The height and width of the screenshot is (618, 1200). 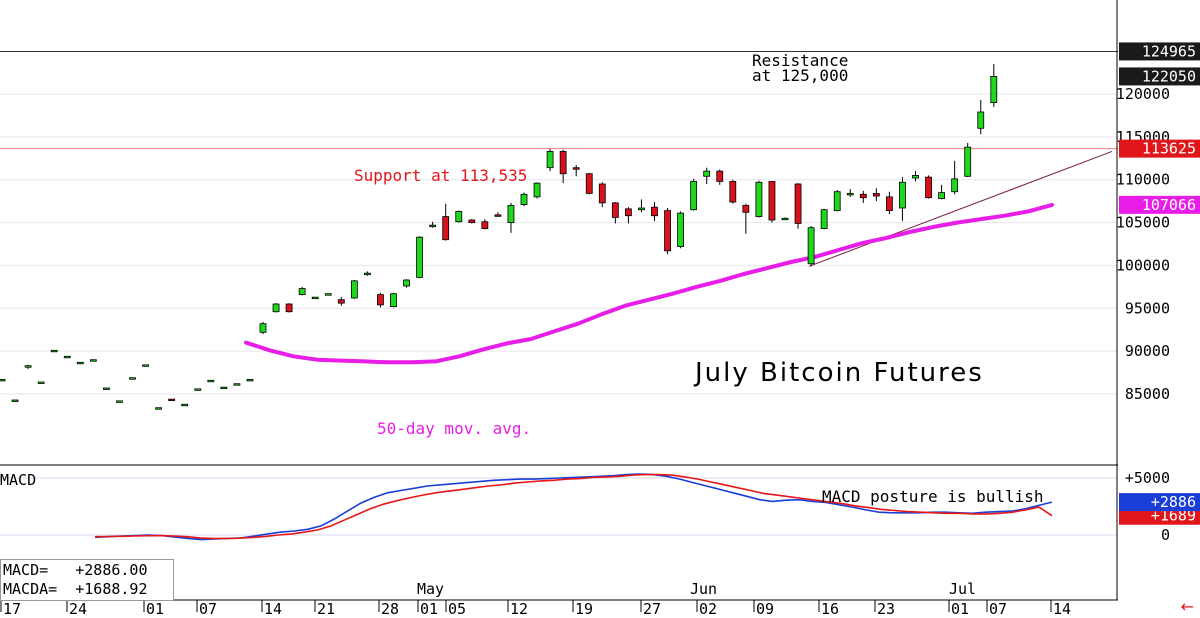 What do you see at coordinates (1159, 283) in the screenshot?
I see `price-tags: 124965 122050 113625 107066 +1689+2886` at bounding box center [1159, 283].